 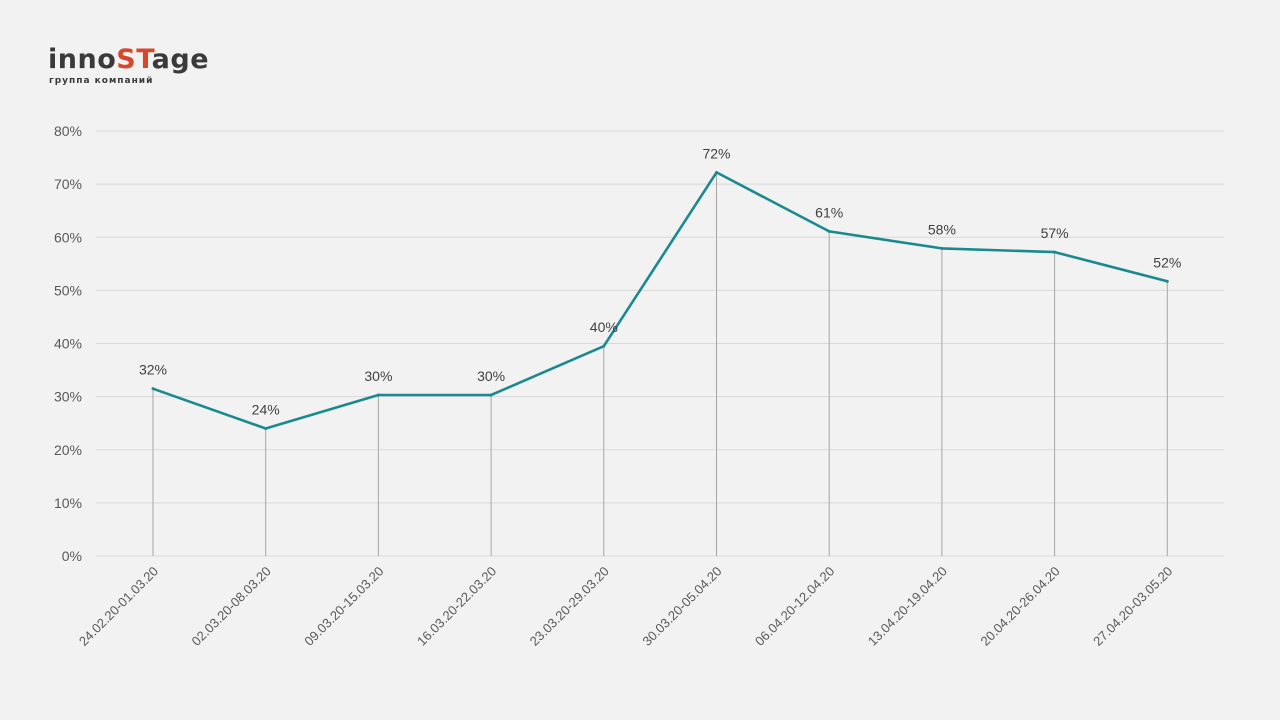 What do you see at coordinates (68, 503) in the screenshot?
I see `y-tick-label: 10%` at bounding box center [68, 503].